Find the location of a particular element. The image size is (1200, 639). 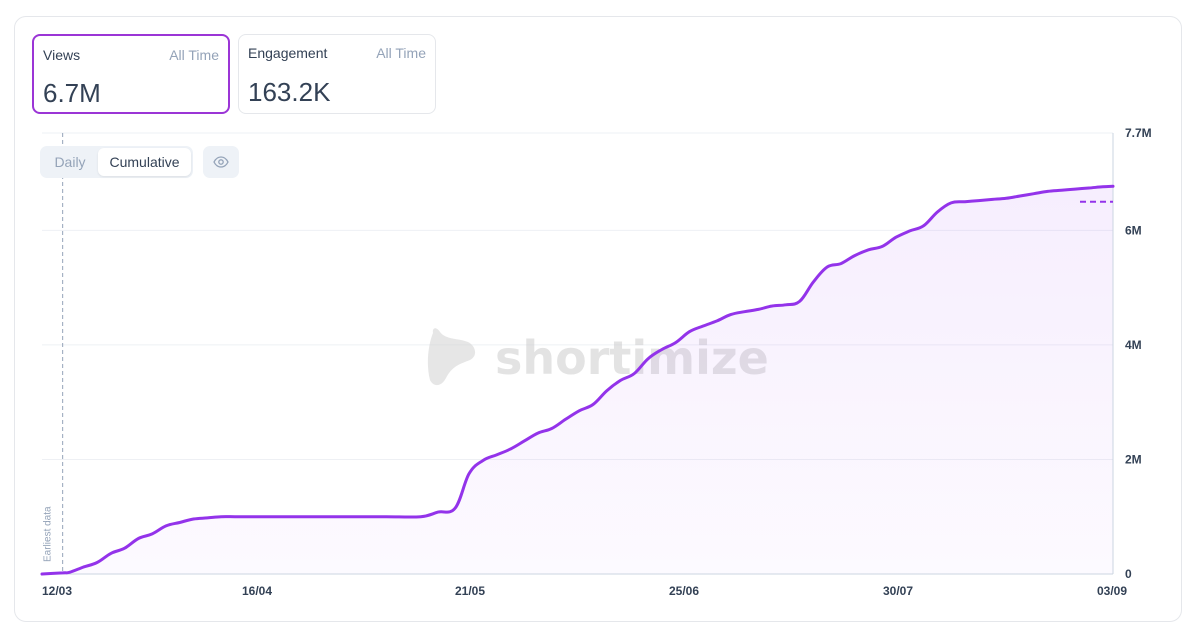

views-metric-card: Views All Time 6.7M is located at coordinates (131, 74).